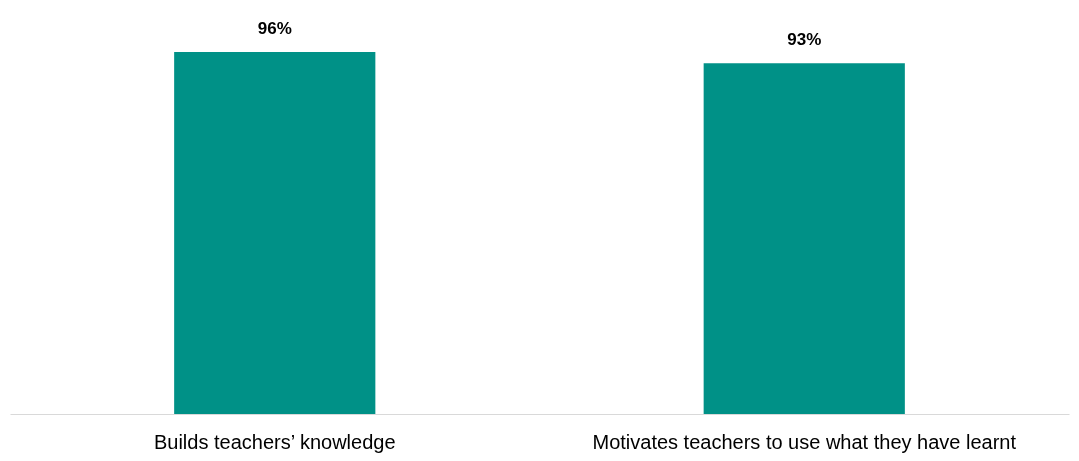 Image resolution: width=1079 pixels, height=461 pixels. Describe the element at coordinates (274, 441) in the screenshot. I see `x-tick-label: Builds teachers’ knowledge` at that location.